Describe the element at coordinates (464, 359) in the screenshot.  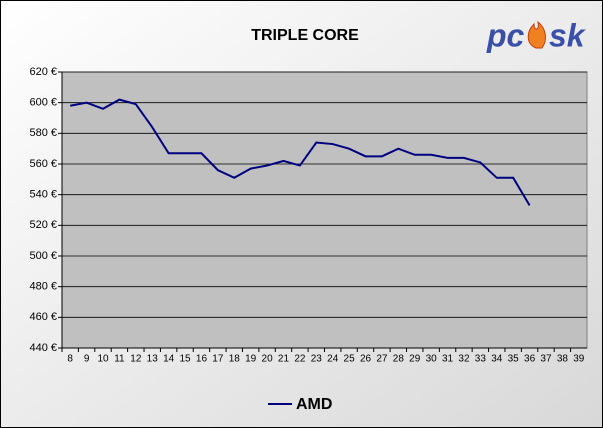
I see `x-tick-label: 32` at that location.